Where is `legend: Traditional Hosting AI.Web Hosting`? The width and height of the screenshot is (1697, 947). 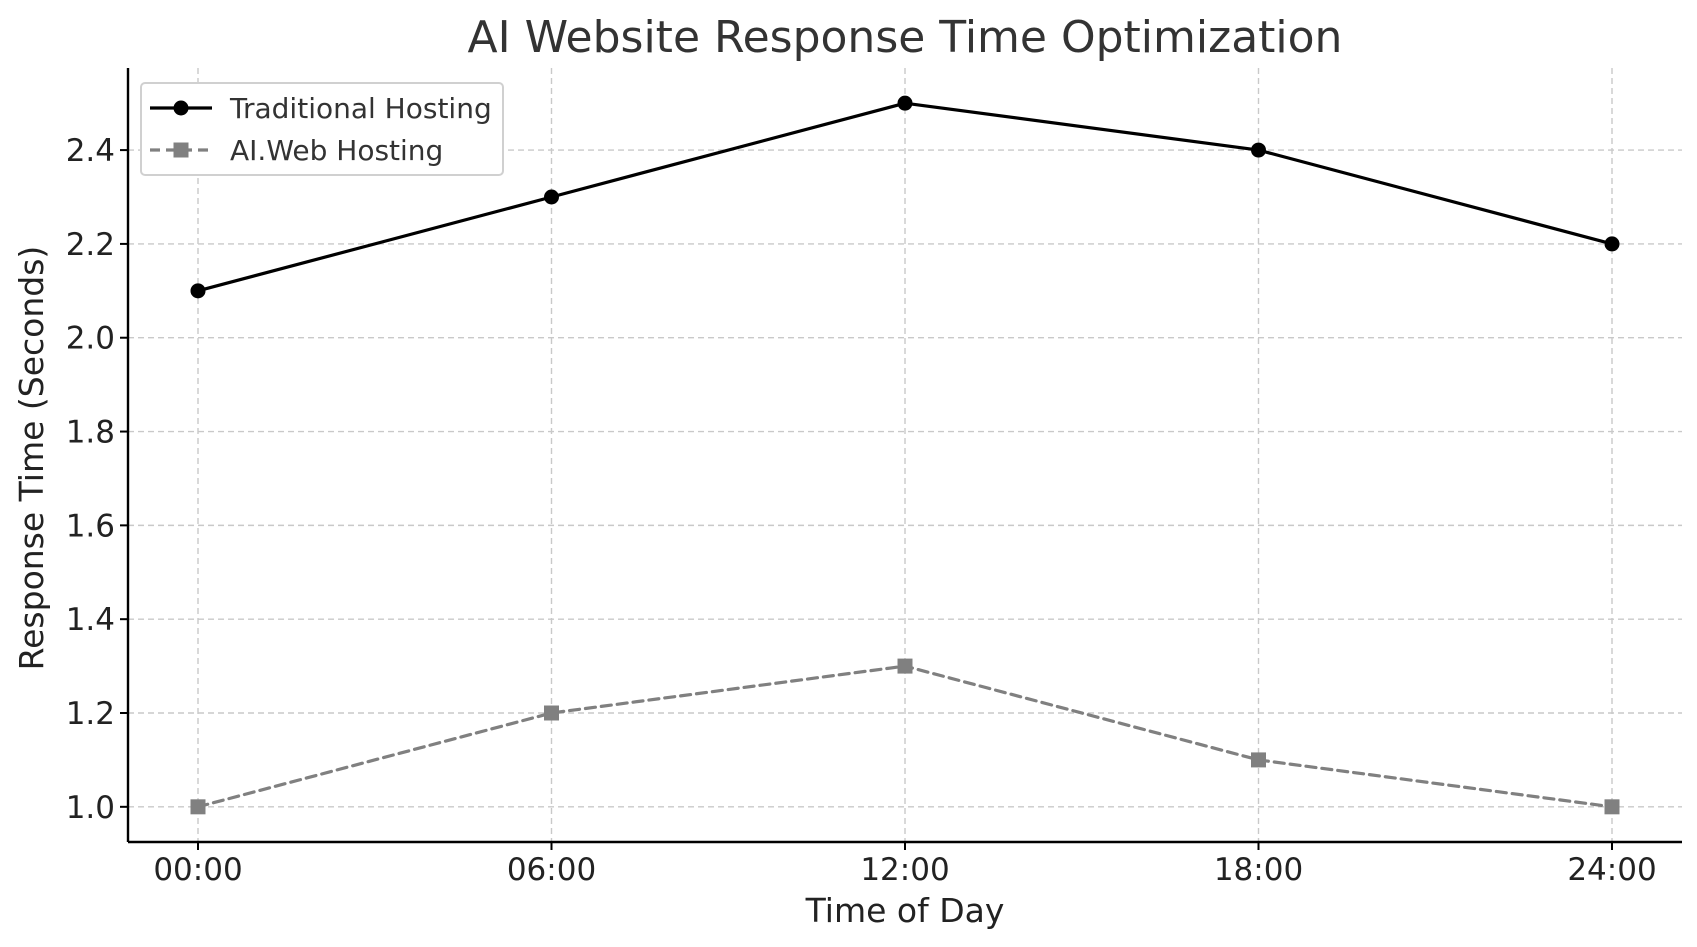 legend: Traditional Hosting AI.Web Hosting is located at coordinates (322, 129).